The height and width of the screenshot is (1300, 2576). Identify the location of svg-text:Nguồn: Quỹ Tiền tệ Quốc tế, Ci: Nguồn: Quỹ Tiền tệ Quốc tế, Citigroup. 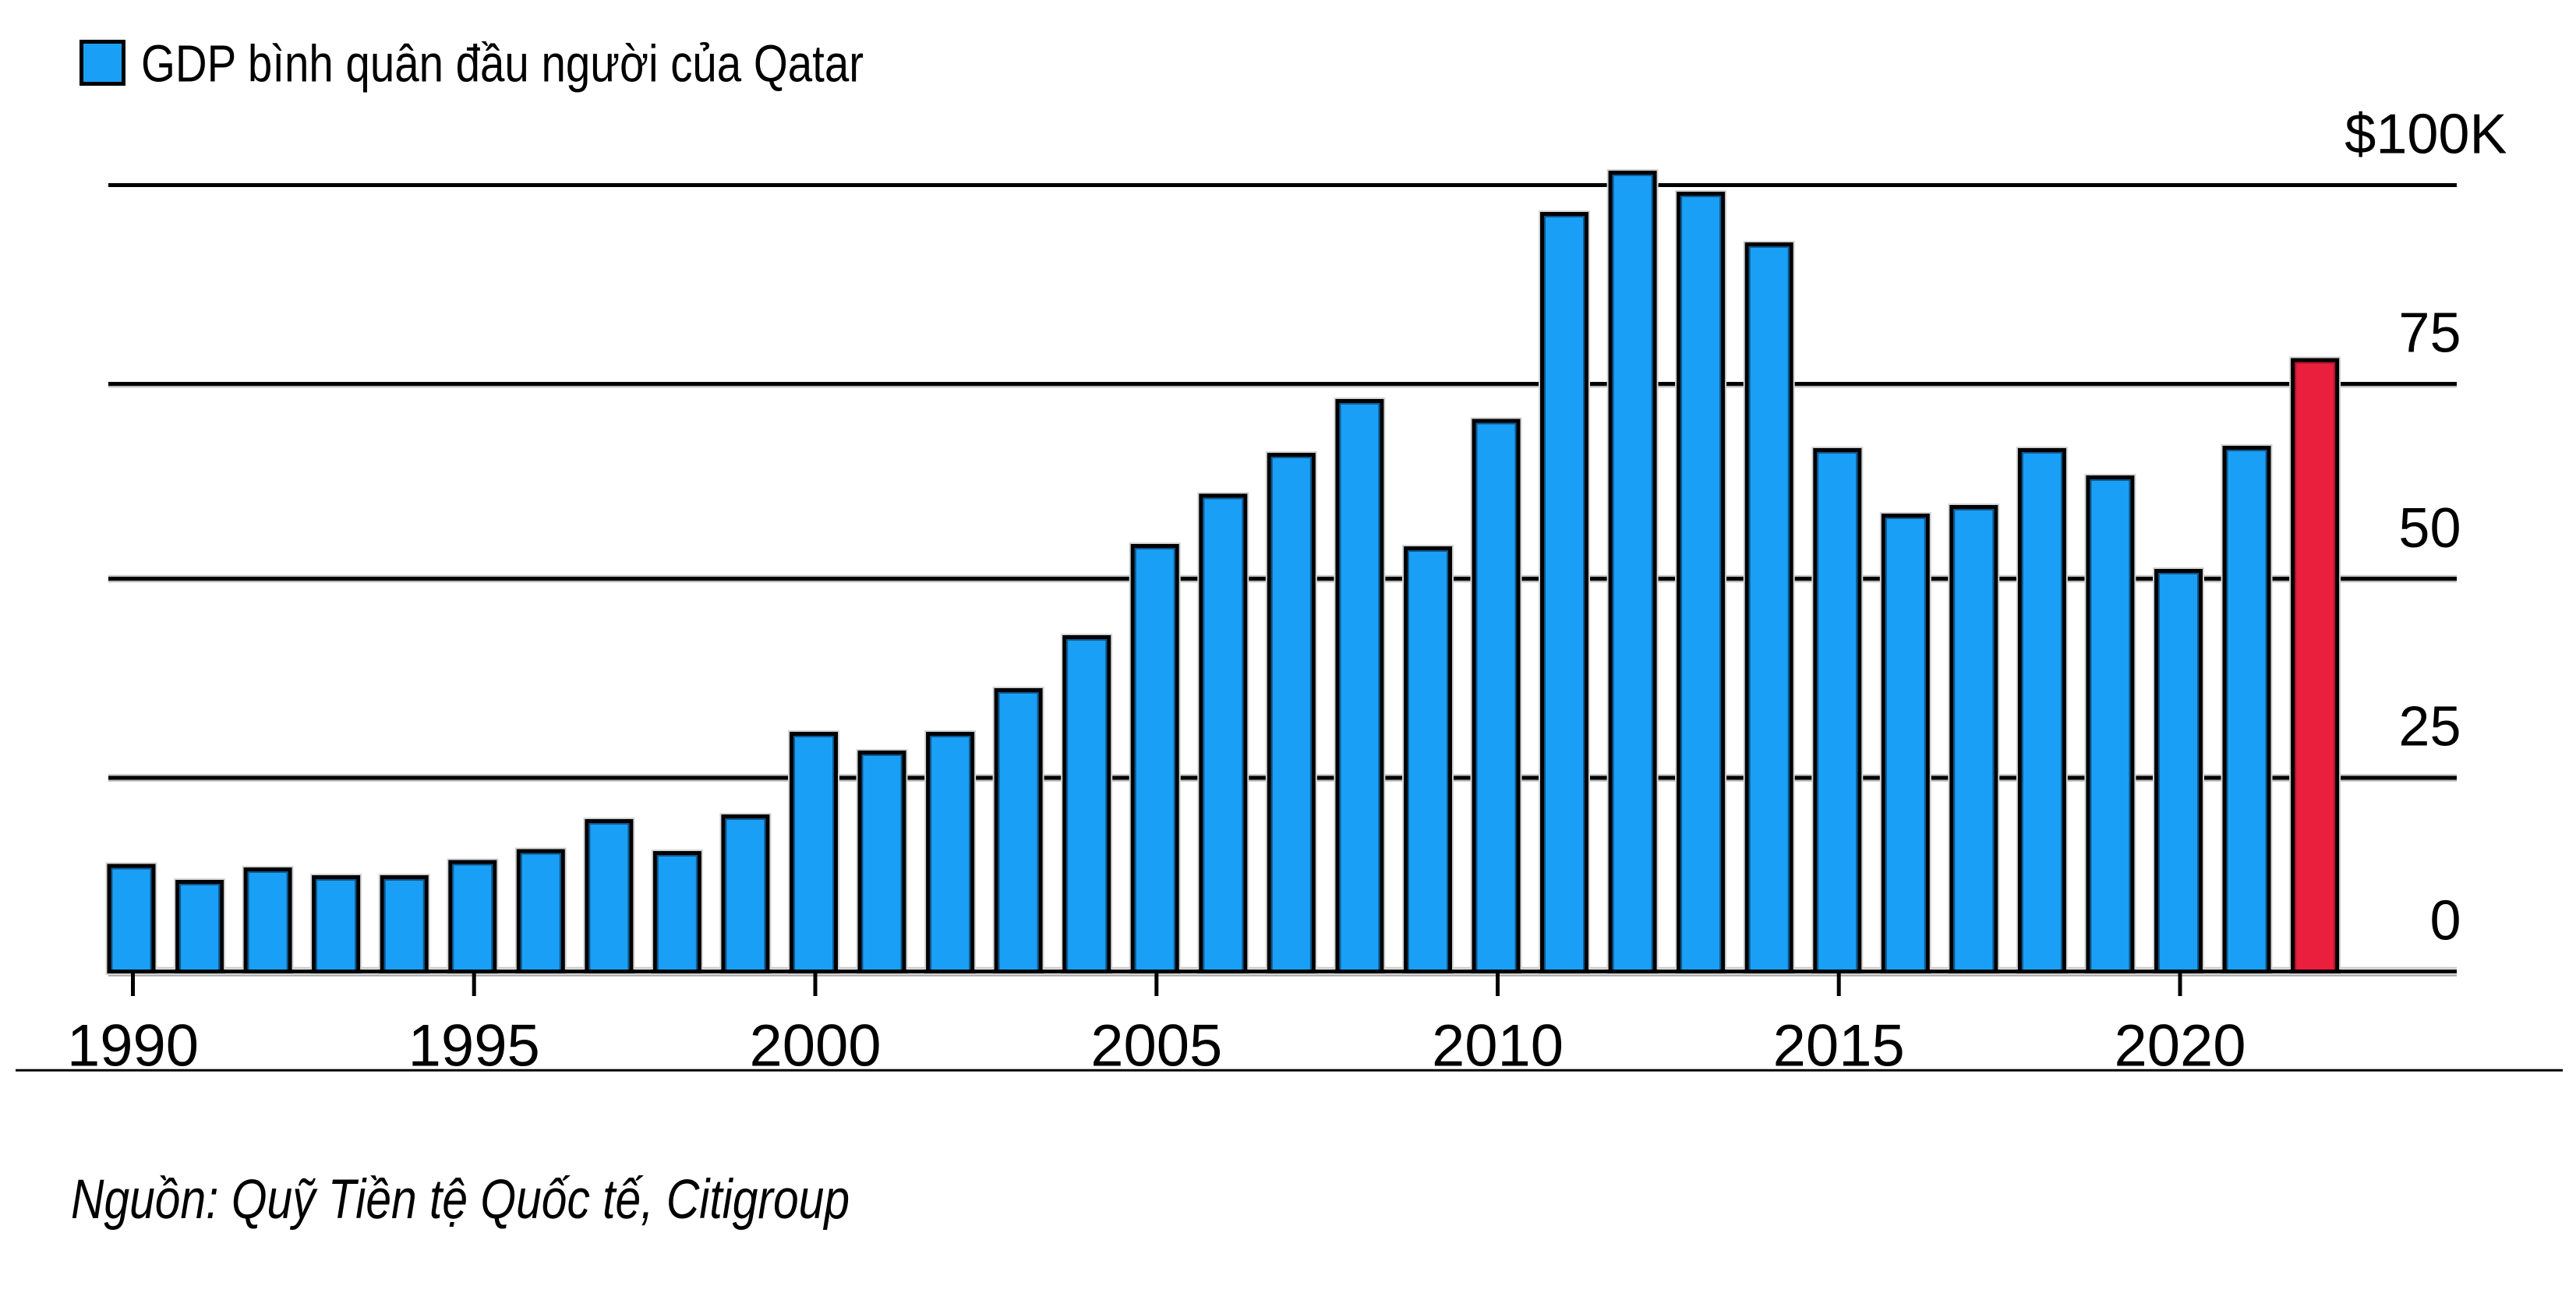
(460, 1200).